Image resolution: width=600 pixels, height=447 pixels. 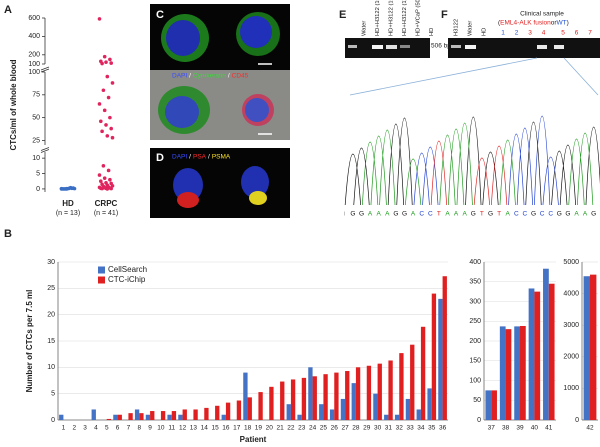 What do you see at coordinates (226, 428) in the screenshot?
I see `x-tick-label: 16` at bounding box center [226, 428].